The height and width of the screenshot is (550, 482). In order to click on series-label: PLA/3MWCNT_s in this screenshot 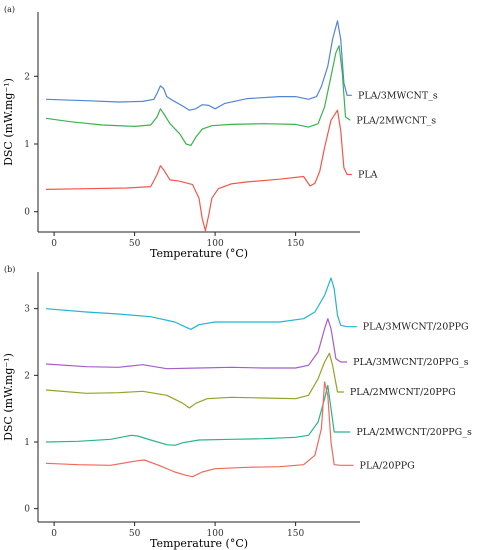, I will do `click(398, 95)`.